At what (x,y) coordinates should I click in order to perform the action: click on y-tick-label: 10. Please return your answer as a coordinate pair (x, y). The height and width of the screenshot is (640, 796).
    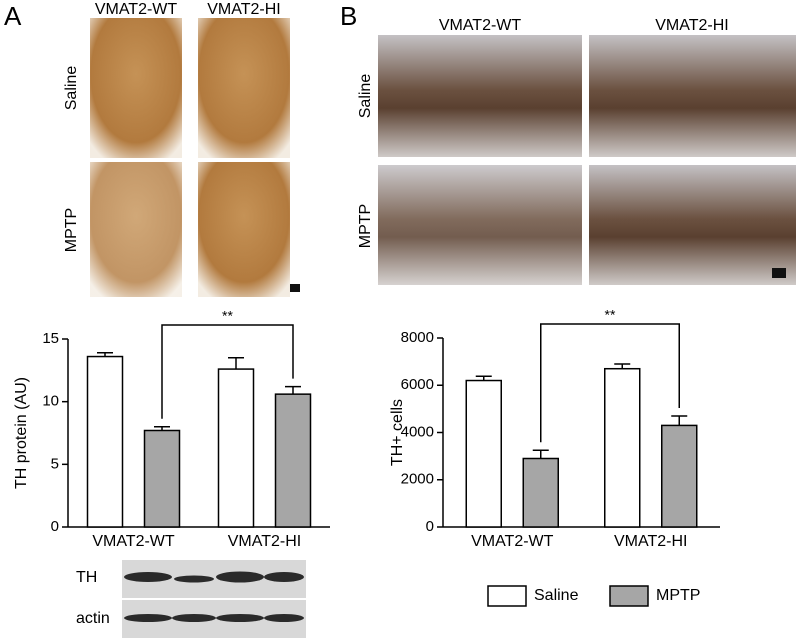
    Looking at the image, I should click on (50, 401).